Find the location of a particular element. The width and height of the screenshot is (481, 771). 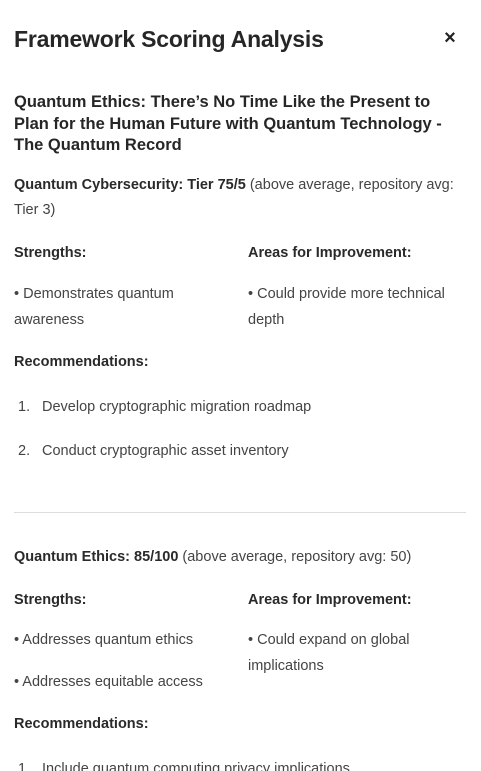

improvement-item: • Could provide more technical depth is located at coordinates (346, 307).